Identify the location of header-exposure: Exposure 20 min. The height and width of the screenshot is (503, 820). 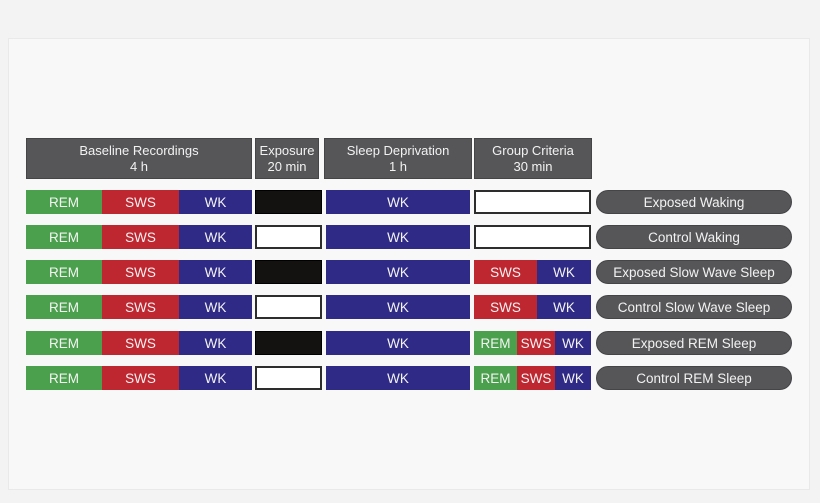
(287, 158).